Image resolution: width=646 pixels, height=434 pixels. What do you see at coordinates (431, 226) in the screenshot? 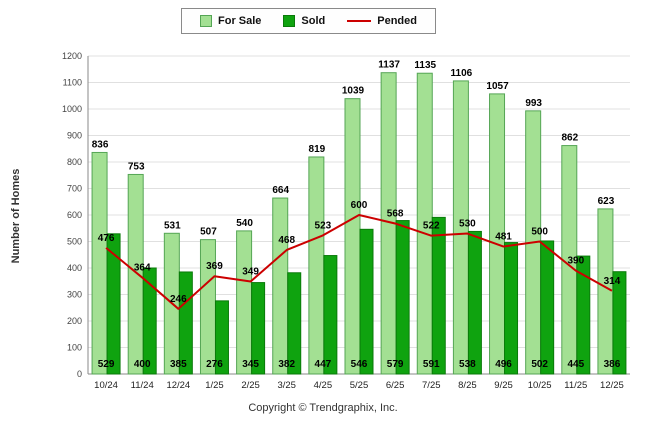
I see `pended-value-label: 522` at bounding box center [431, 226].